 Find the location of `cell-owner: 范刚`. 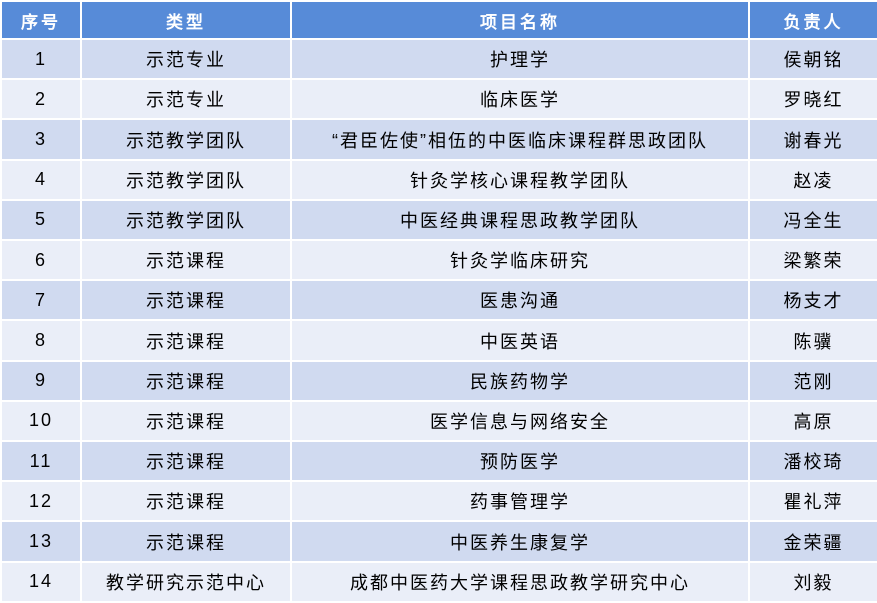

cell-owner: 范刚 is located at coordinates (813, 380).